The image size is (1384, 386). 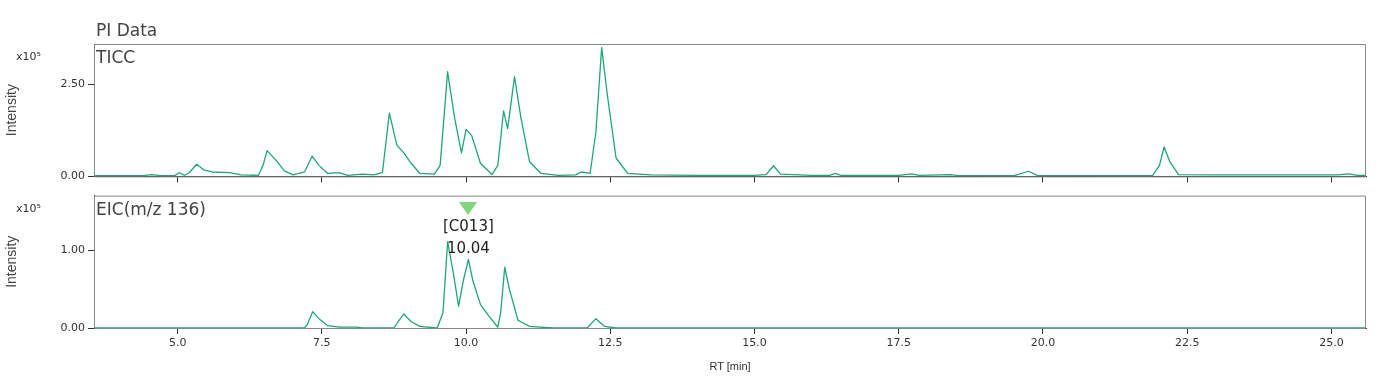 I want to click on x-tick-label: 20.0, so click(x=1043, y=343).